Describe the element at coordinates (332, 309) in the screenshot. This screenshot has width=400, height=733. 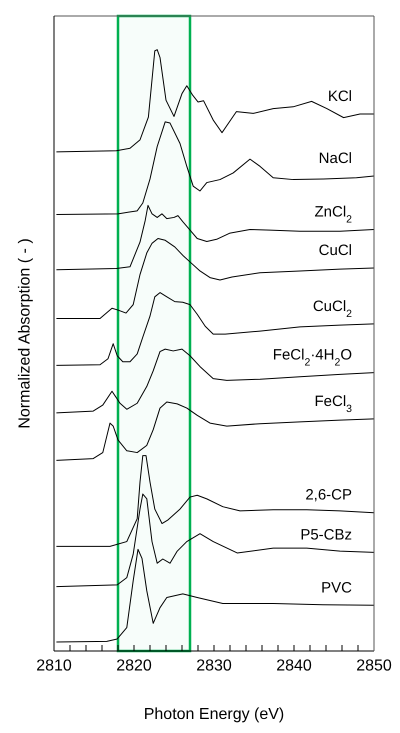
I see `series-label: CuCl$_{2}$` at that location.